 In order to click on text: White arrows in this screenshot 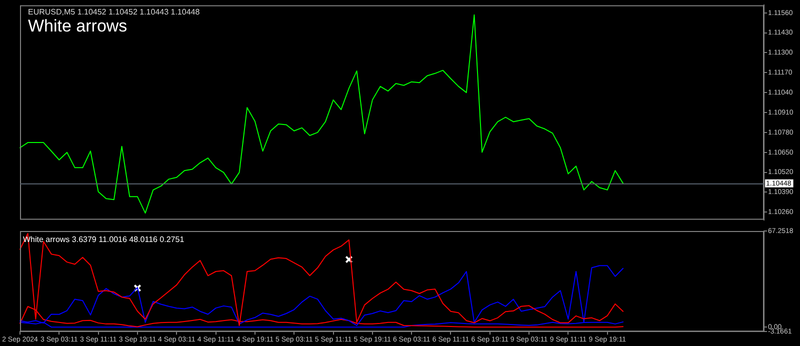, I will do `click(78, 26)`.